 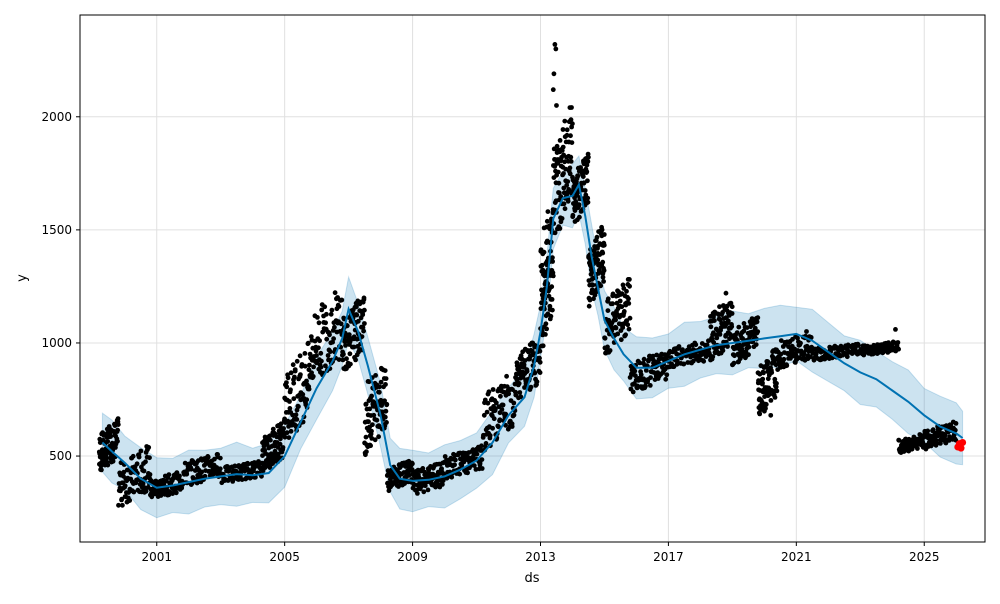 What do you see at coordinates (531, 578) in the screenshot?
I see `x-axis-label: ds` at bounding box center [531, 578].